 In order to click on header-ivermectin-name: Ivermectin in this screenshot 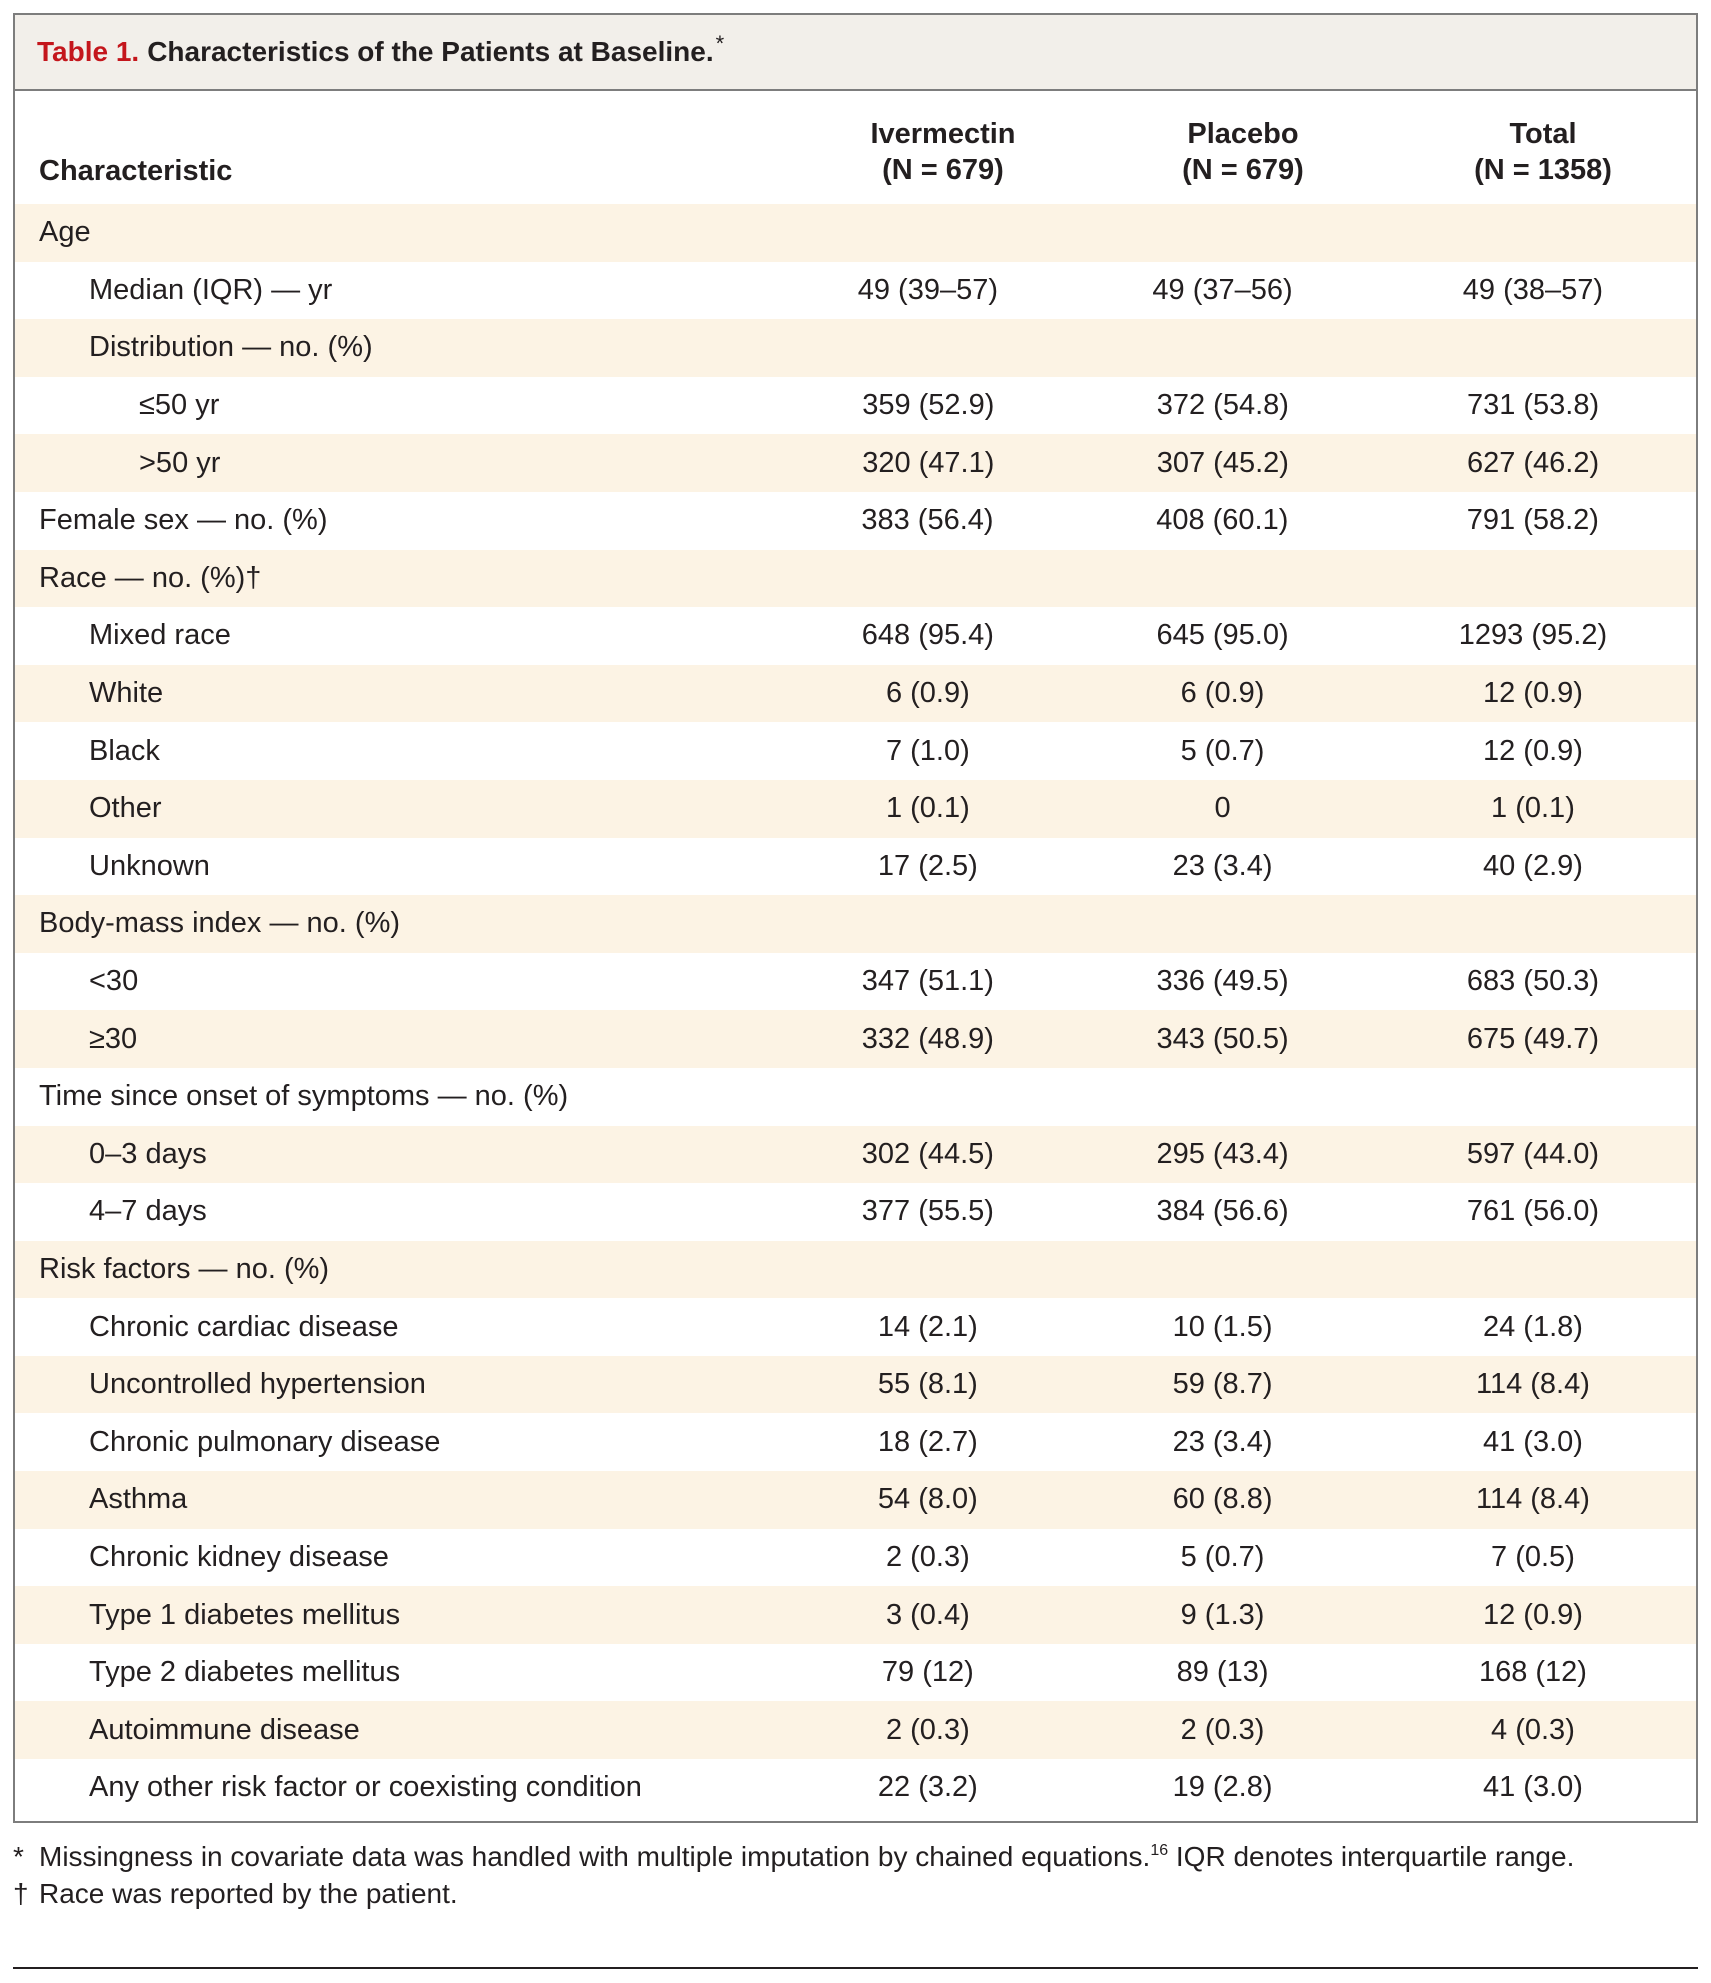, I will do `click(943, 134)`.